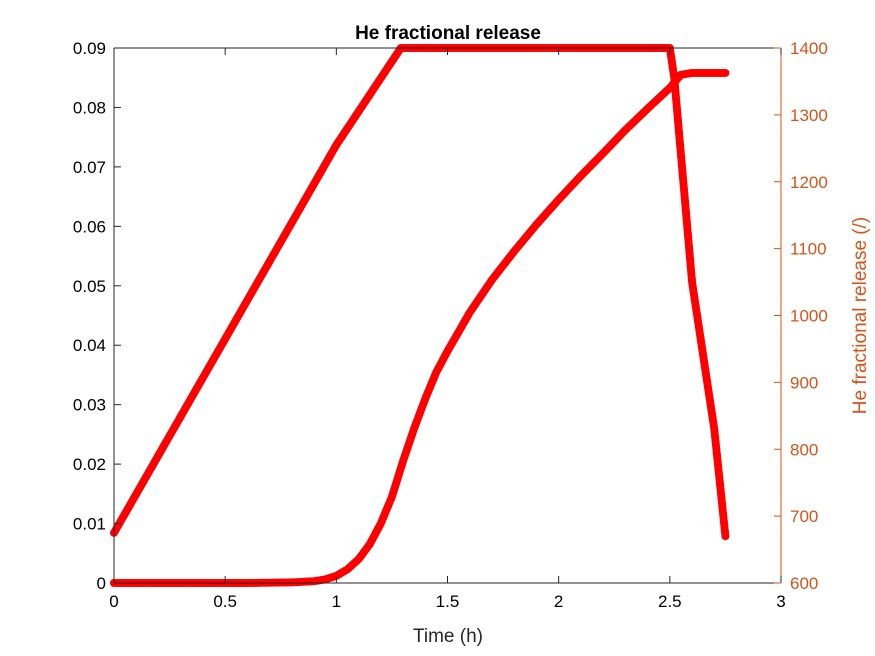 The width and height of the screenshot is (875, 656). I want to click on left-y-tick-label: 0.03, so click(89, 405).